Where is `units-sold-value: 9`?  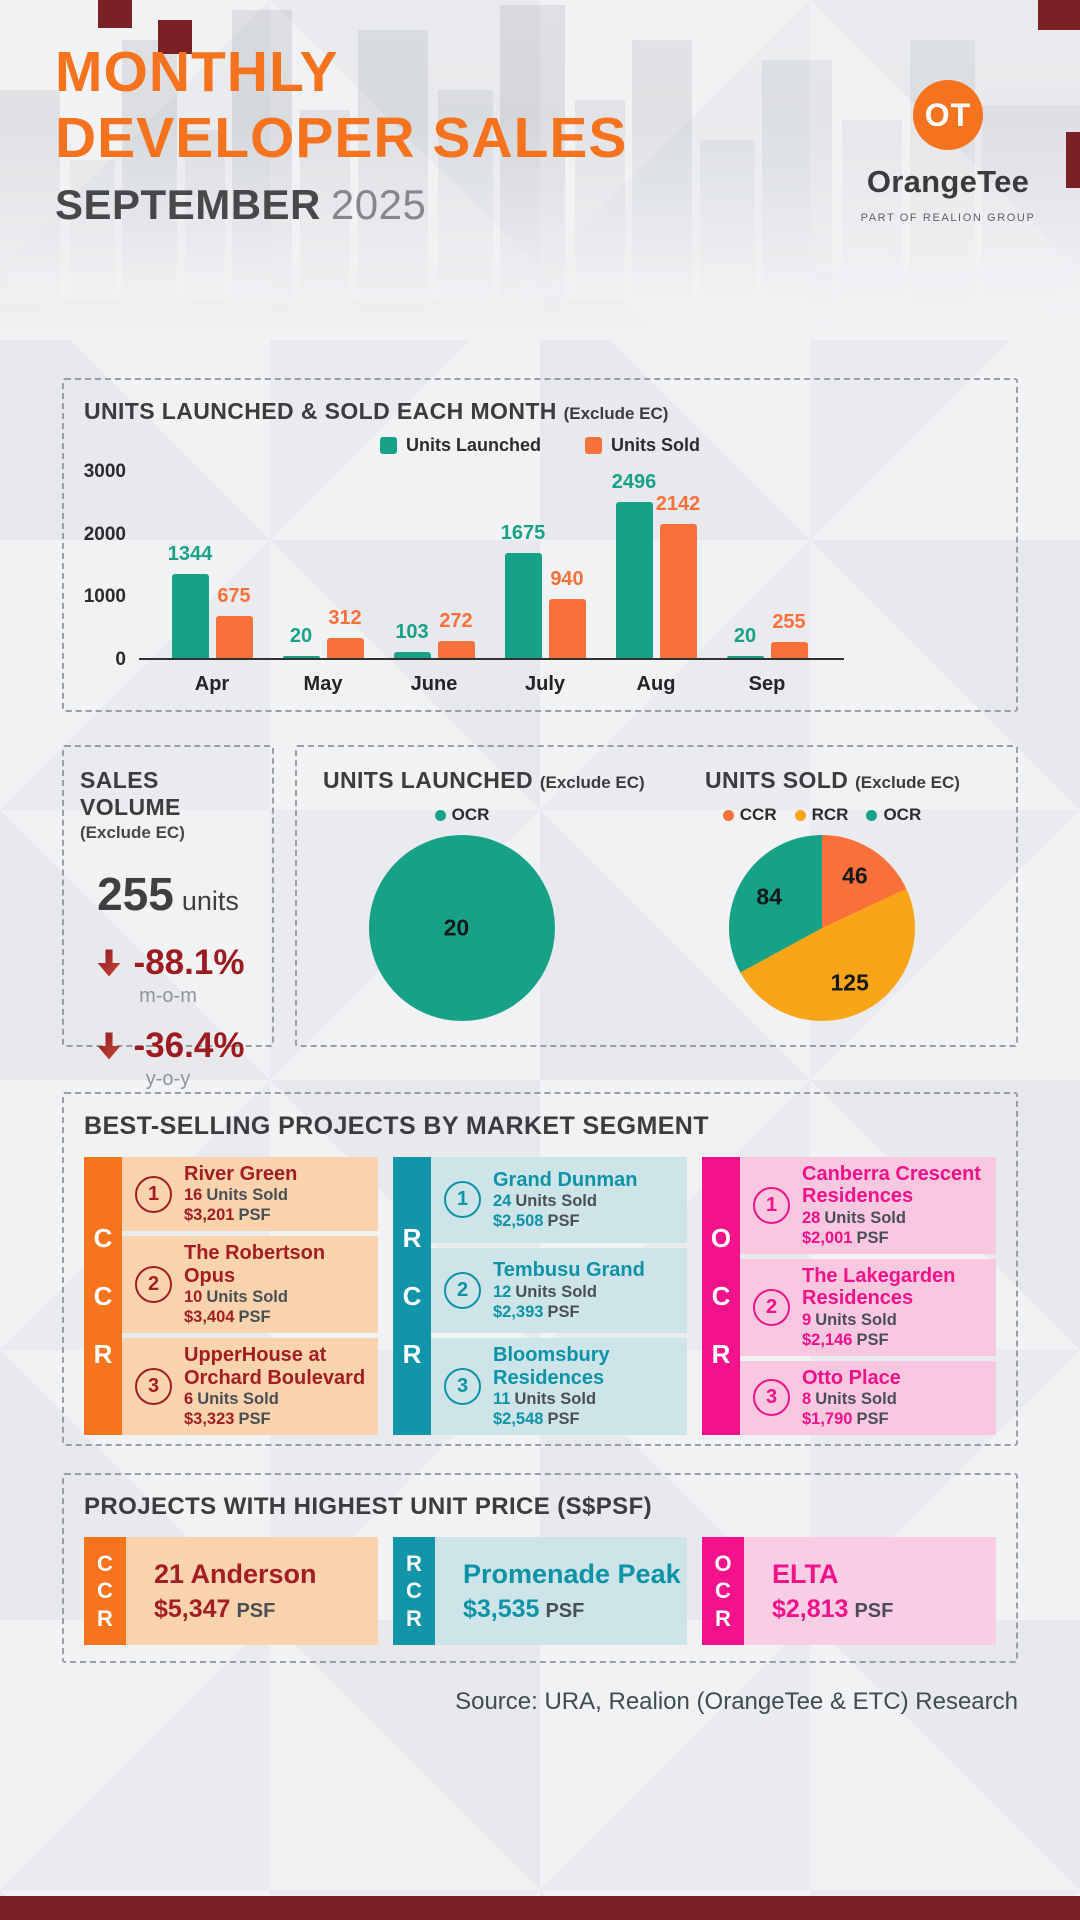
units-sold-value: 9 is located at coordinates (807, 1319).